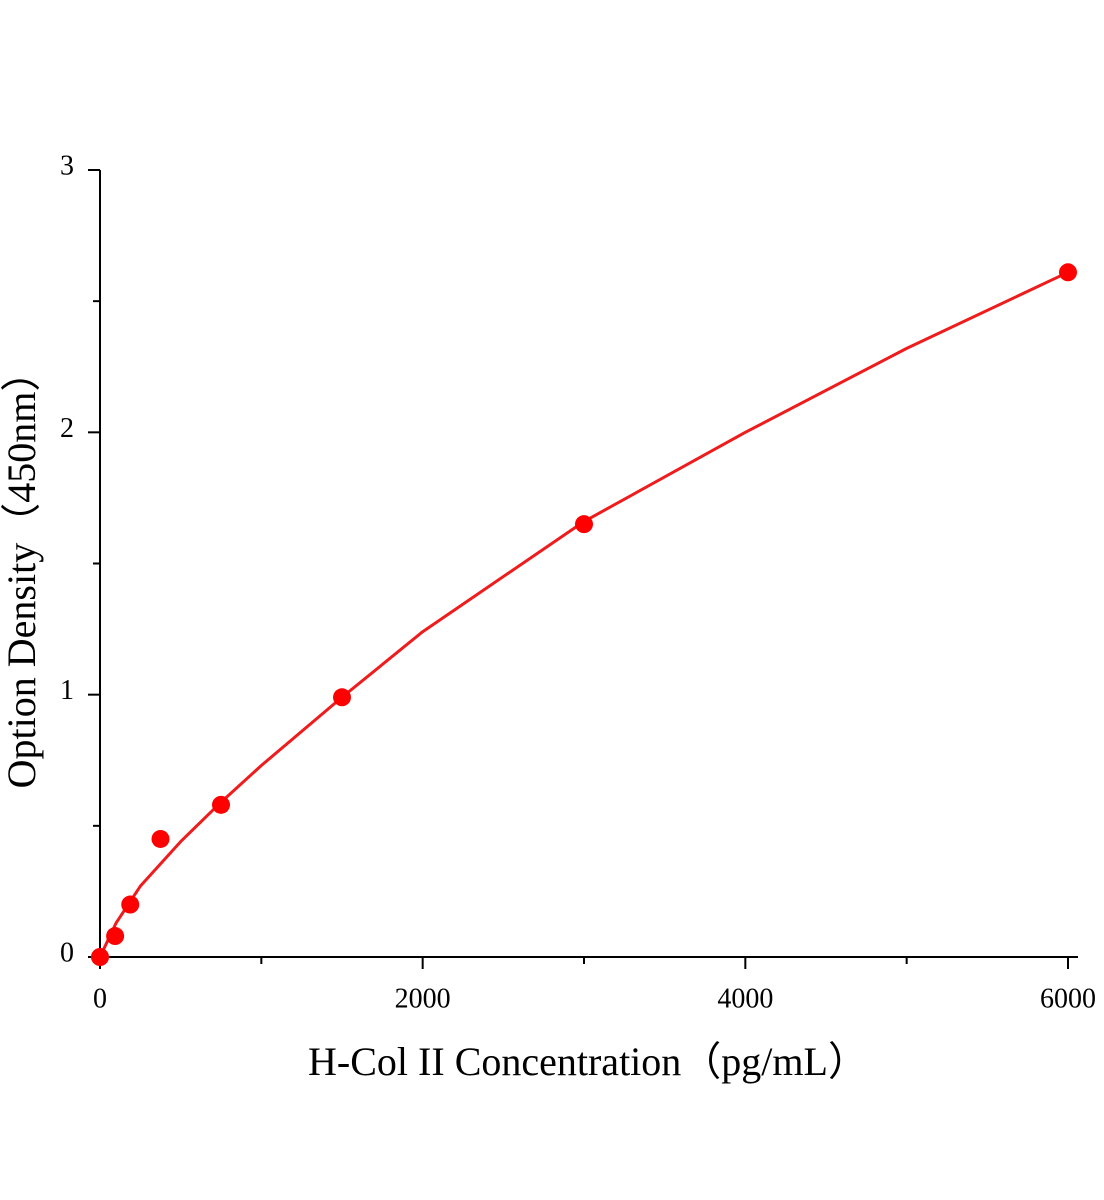 This screenshot has width=1104, height=1200. I want to click on y-tick-label: 3, so click(67, 165).